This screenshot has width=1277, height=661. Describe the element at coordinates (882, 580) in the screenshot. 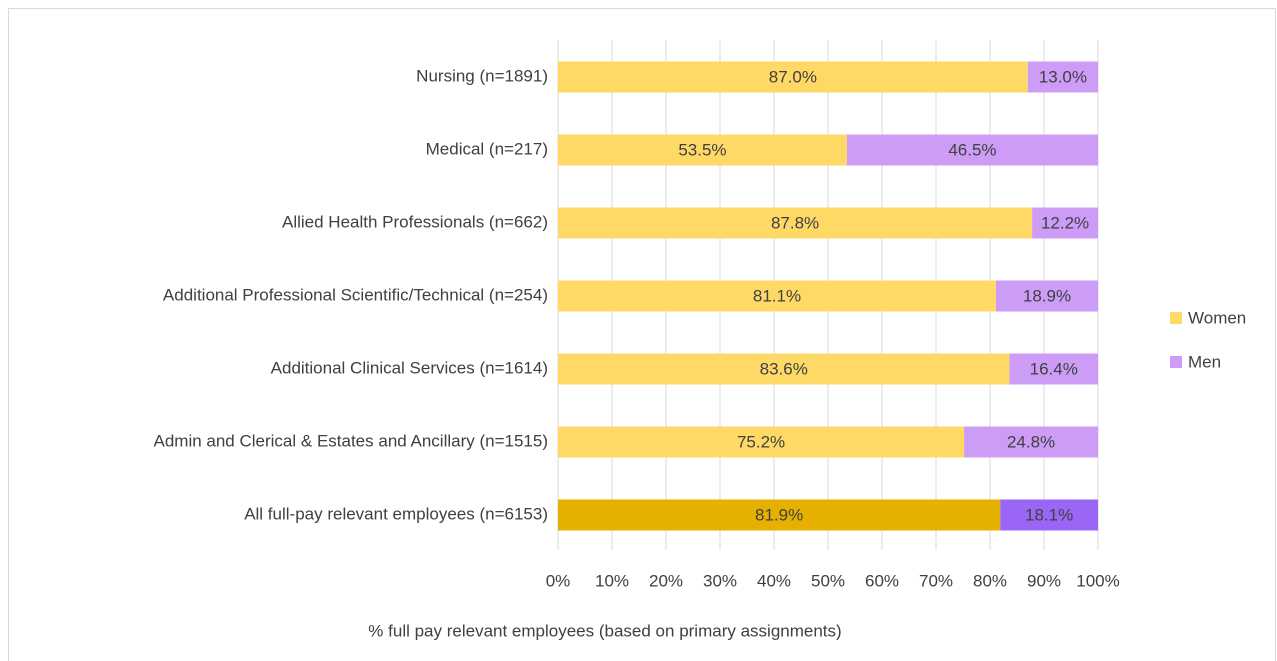

I see `x-tick-label: 60%` at that location.